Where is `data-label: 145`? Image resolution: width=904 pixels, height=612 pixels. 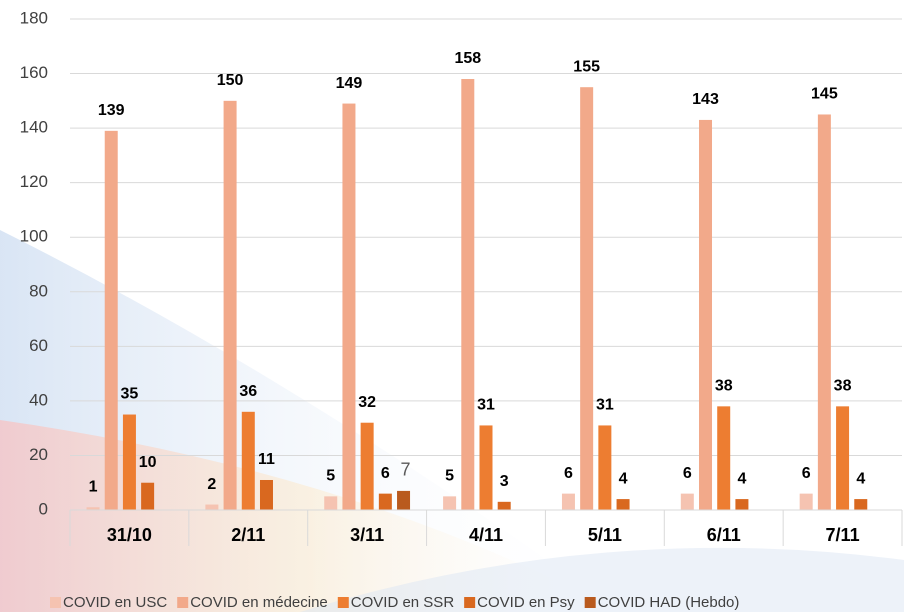 data-label: 145 is located at coordinates (824, 94).